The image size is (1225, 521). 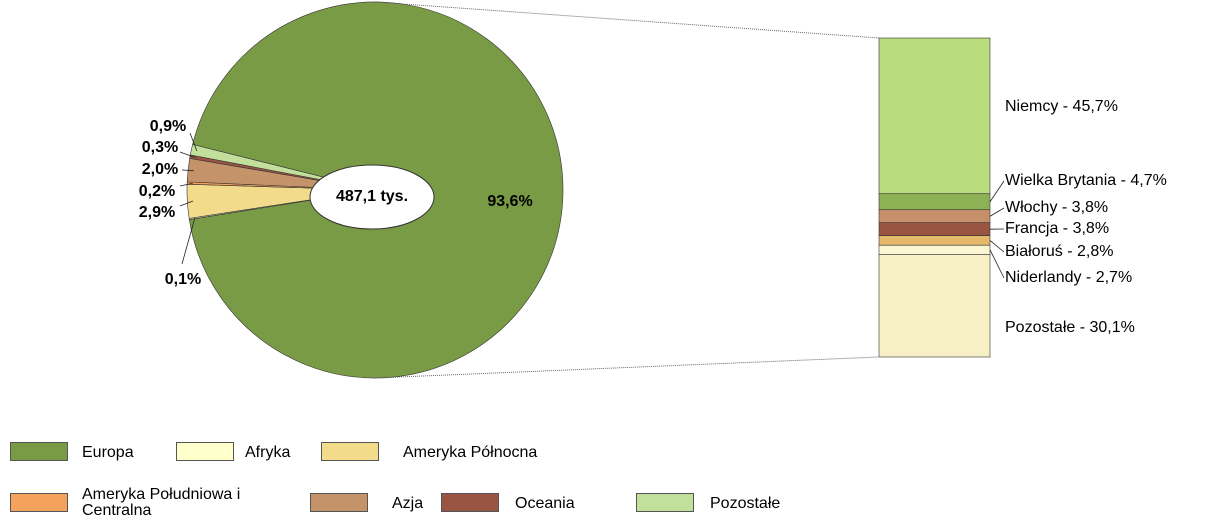 I want to click on data-label: Niemcy - 45,7%, so click(x=1061, y=106).